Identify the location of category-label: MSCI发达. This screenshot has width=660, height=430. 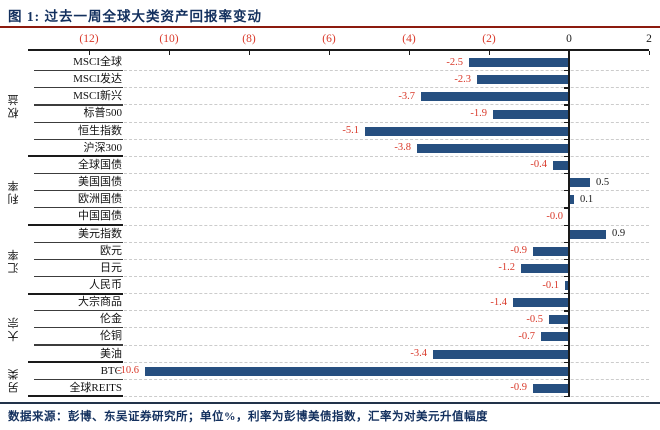
(97, 79).